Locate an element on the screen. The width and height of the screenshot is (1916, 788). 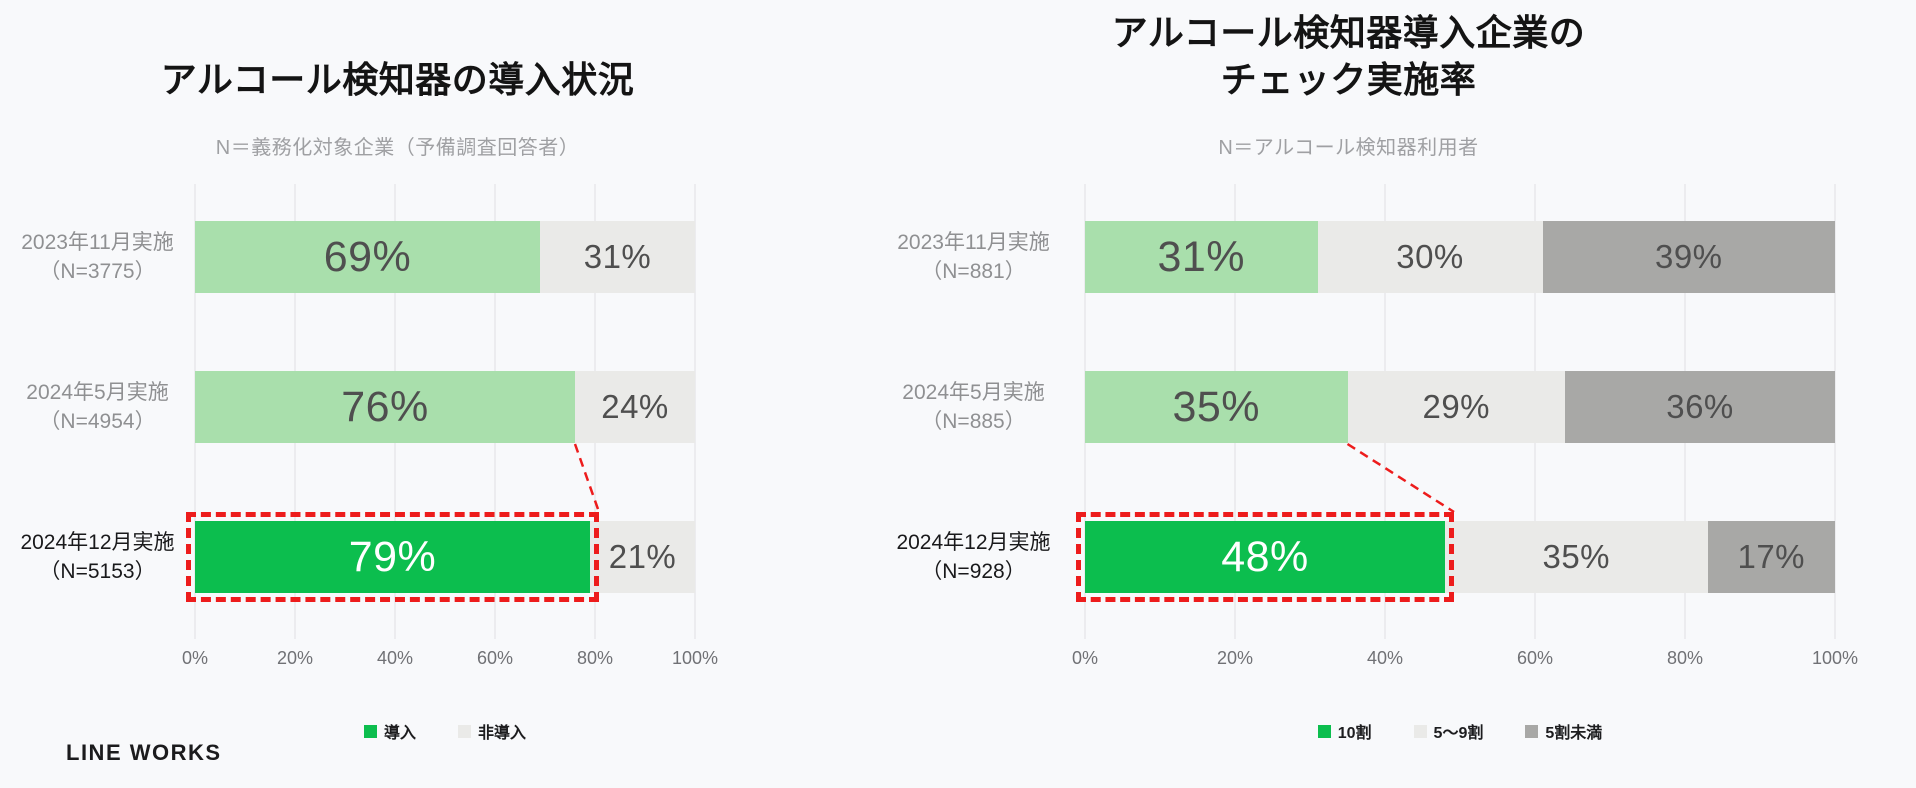
bar-segment-0: 76% is located at coordinates (385, 407).